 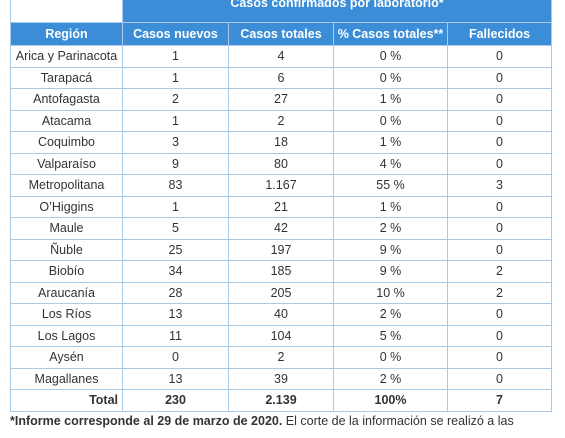 What do you see at coordinates (281, 185) in the screenshot?
I see `table-cell: 1.167` at bounding box center [281, 185].